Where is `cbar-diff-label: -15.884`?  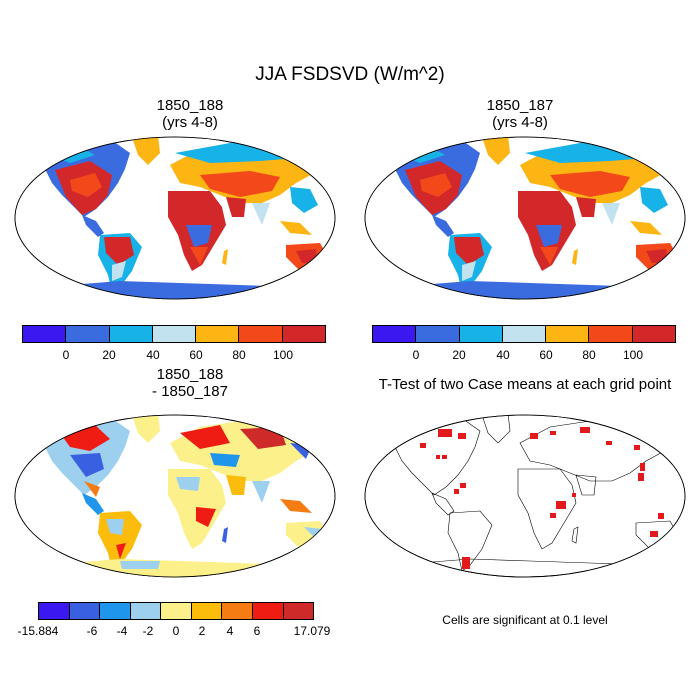 cbar-diff-label: -15.884 is located at coordinates (38, 631).